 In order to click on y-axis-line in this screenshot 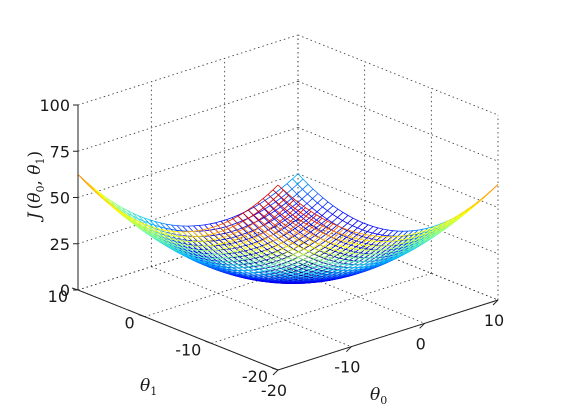, I will do `click(178, 330)`.